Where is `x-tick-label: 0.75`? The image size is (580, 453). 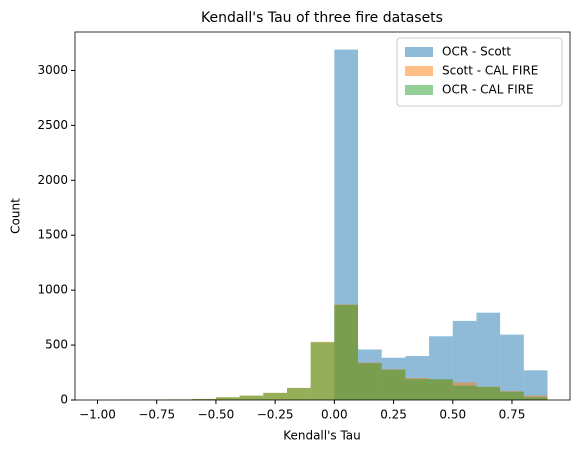 x-tick-label: 0.75 is located at coordinates (512, 415).